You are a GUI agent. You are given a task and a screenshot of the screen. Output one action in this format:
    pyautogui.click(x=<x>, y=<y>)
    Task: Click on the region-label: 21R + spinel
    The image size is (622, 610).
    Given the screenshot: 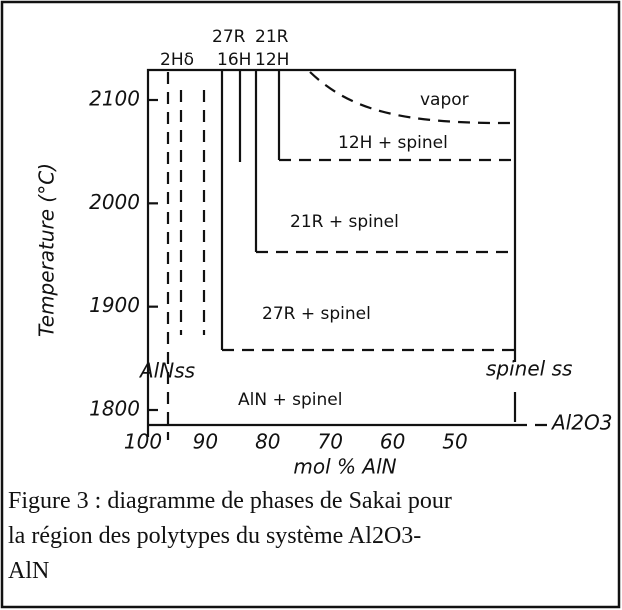 What is the action you would take?
    pyautogui.click(x=344, y=222)
    